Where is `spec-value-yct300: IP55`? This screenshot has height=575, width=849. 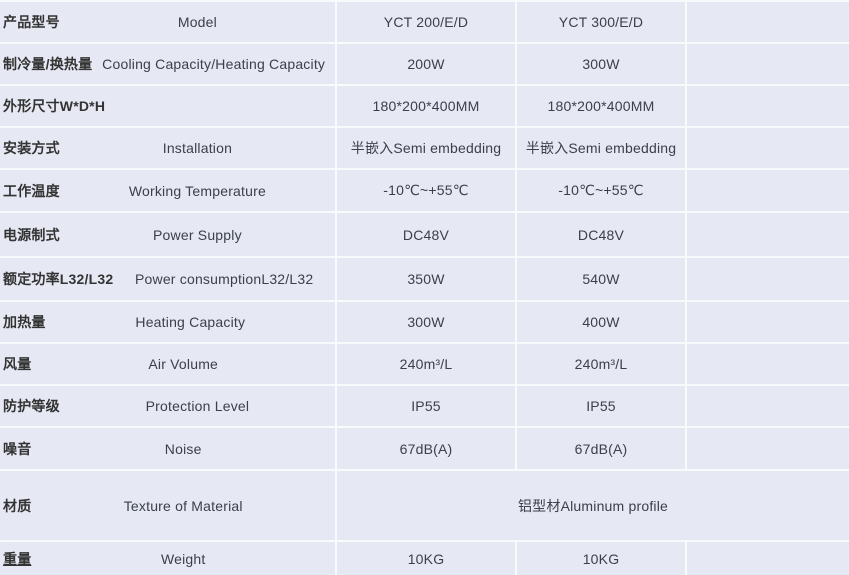 spec-value-yct300: IP55 is located at coordinates (602, 406).